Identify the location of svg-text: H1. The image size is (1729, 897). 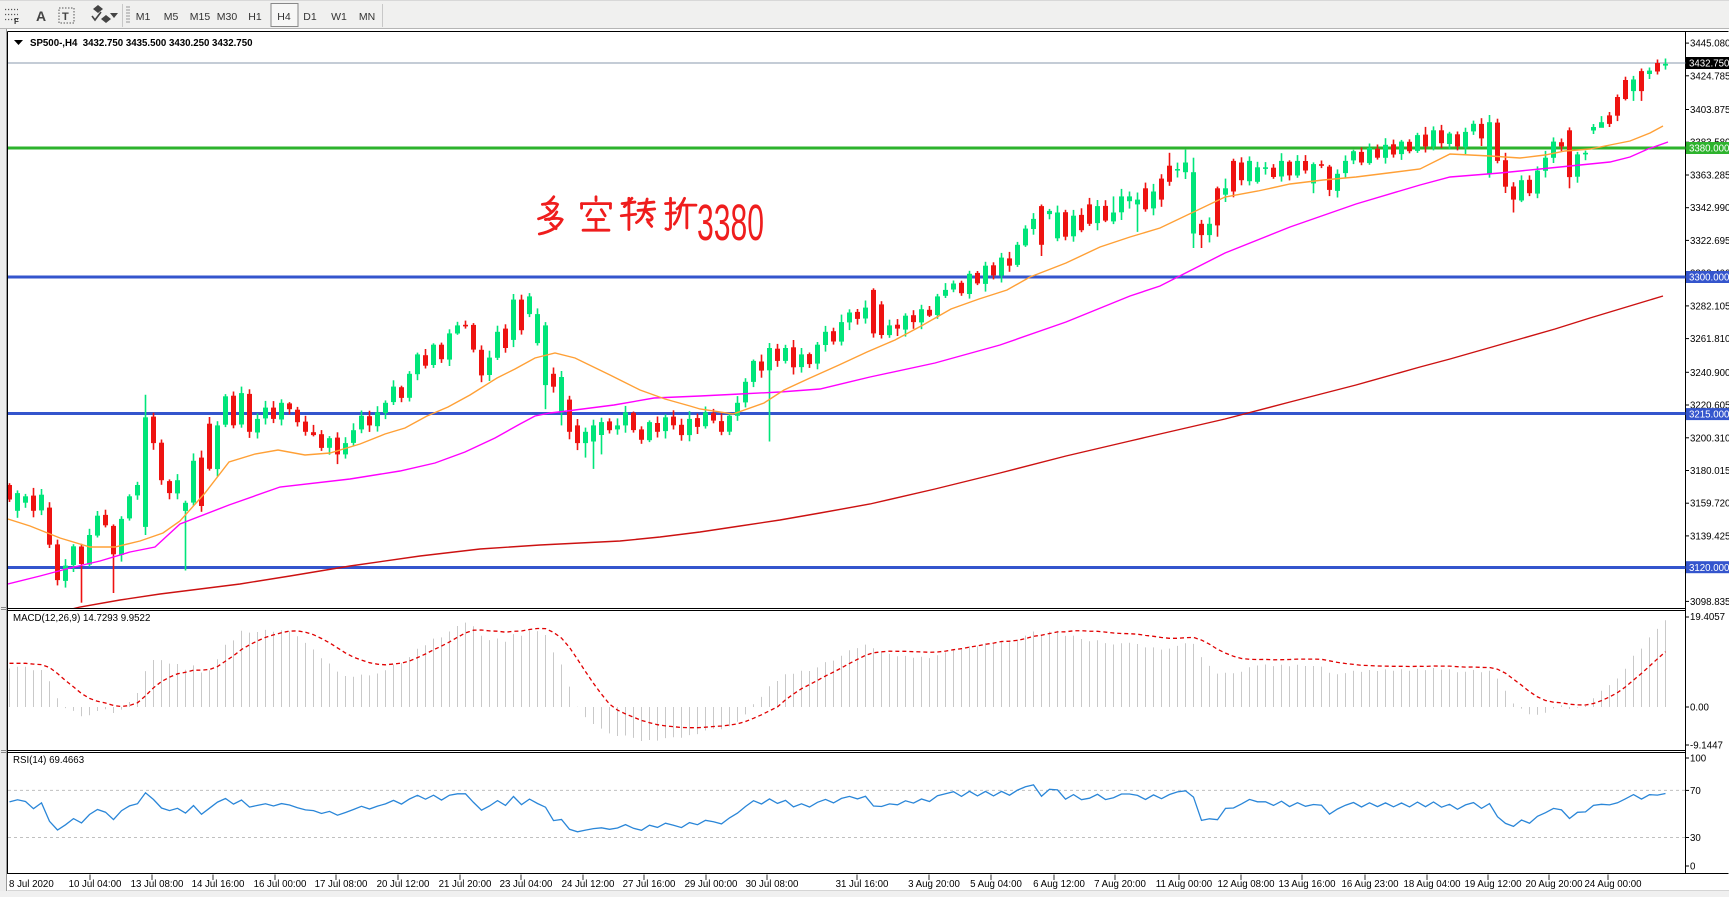
(255, 17).